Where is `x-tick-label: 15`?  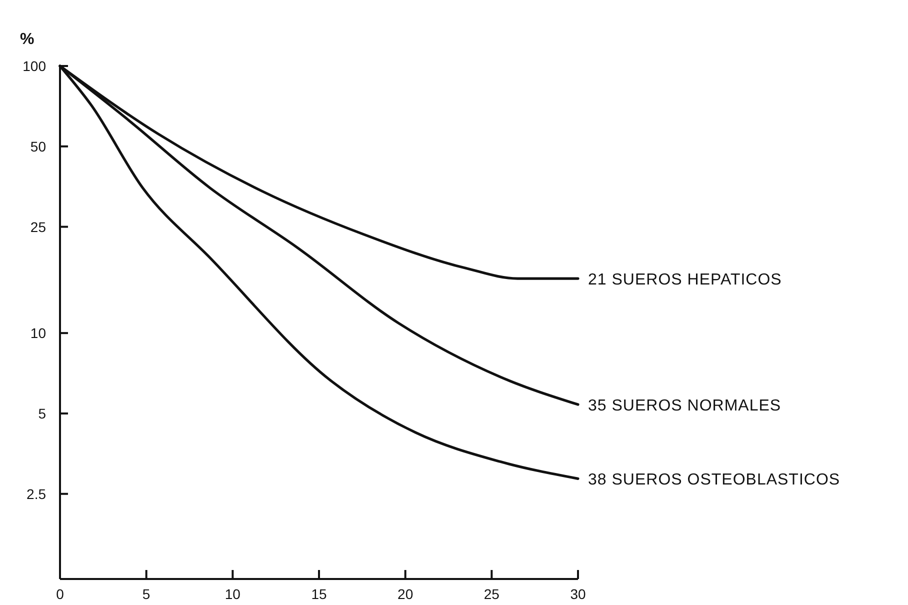 x-tick-label: 15 is located at coordinates (319, 594).